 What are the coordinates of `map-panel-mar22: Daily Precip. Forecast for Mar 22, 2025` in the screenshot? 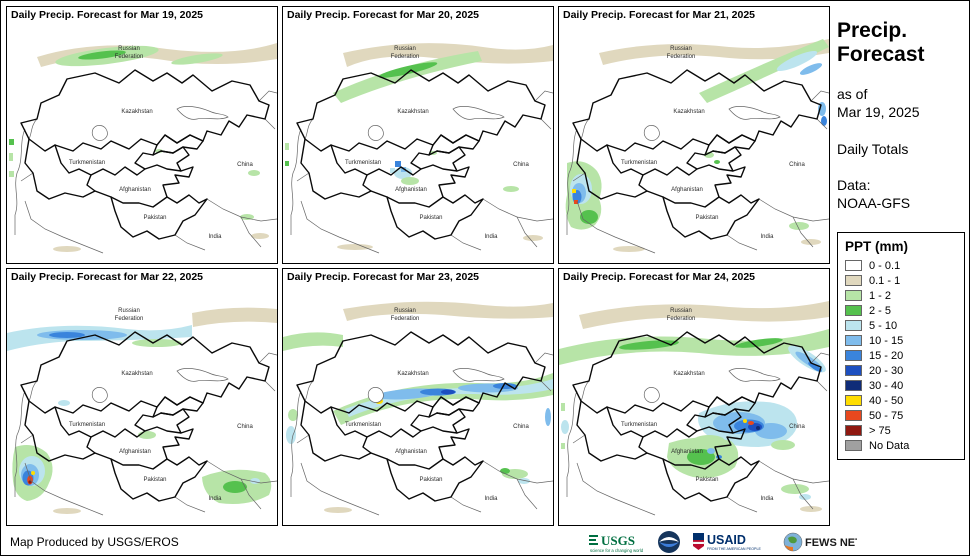 It's located at (142, 397).